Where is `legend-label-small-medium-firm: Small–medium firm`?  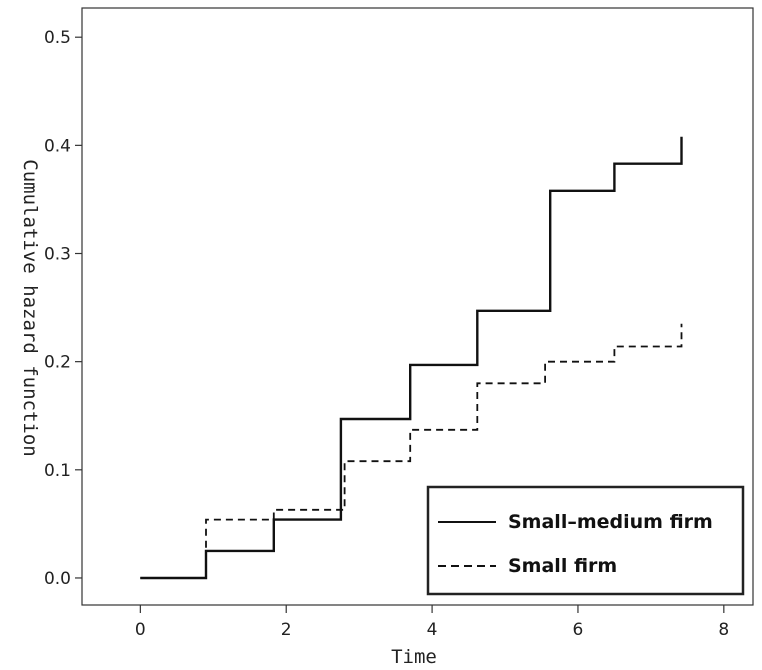 legend-label-small-medium-firm: Small–medium firm is located at coordinates (610, 522).